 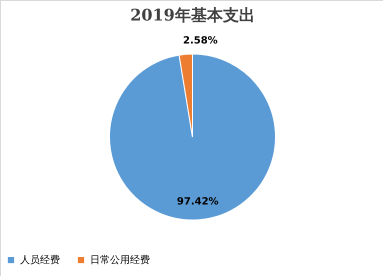 I want to click on data-label: 2.58%, so click(x=200, y=40).